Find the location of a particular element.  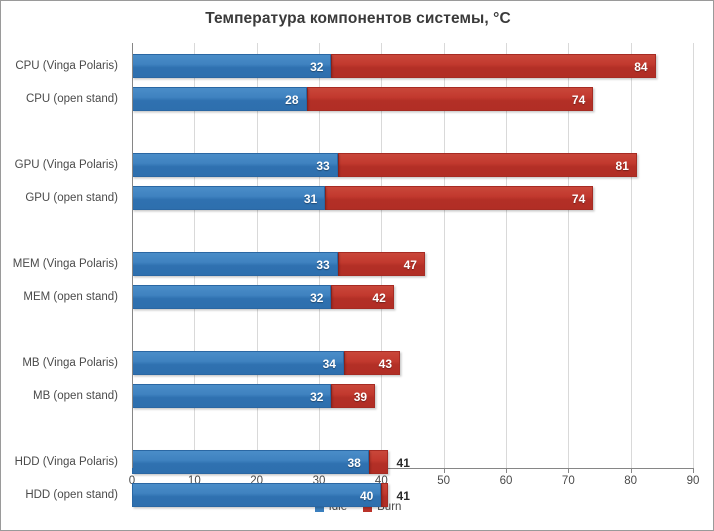

category-label: GPU (Vinga Polaris) is located at coordinates (66, 165).